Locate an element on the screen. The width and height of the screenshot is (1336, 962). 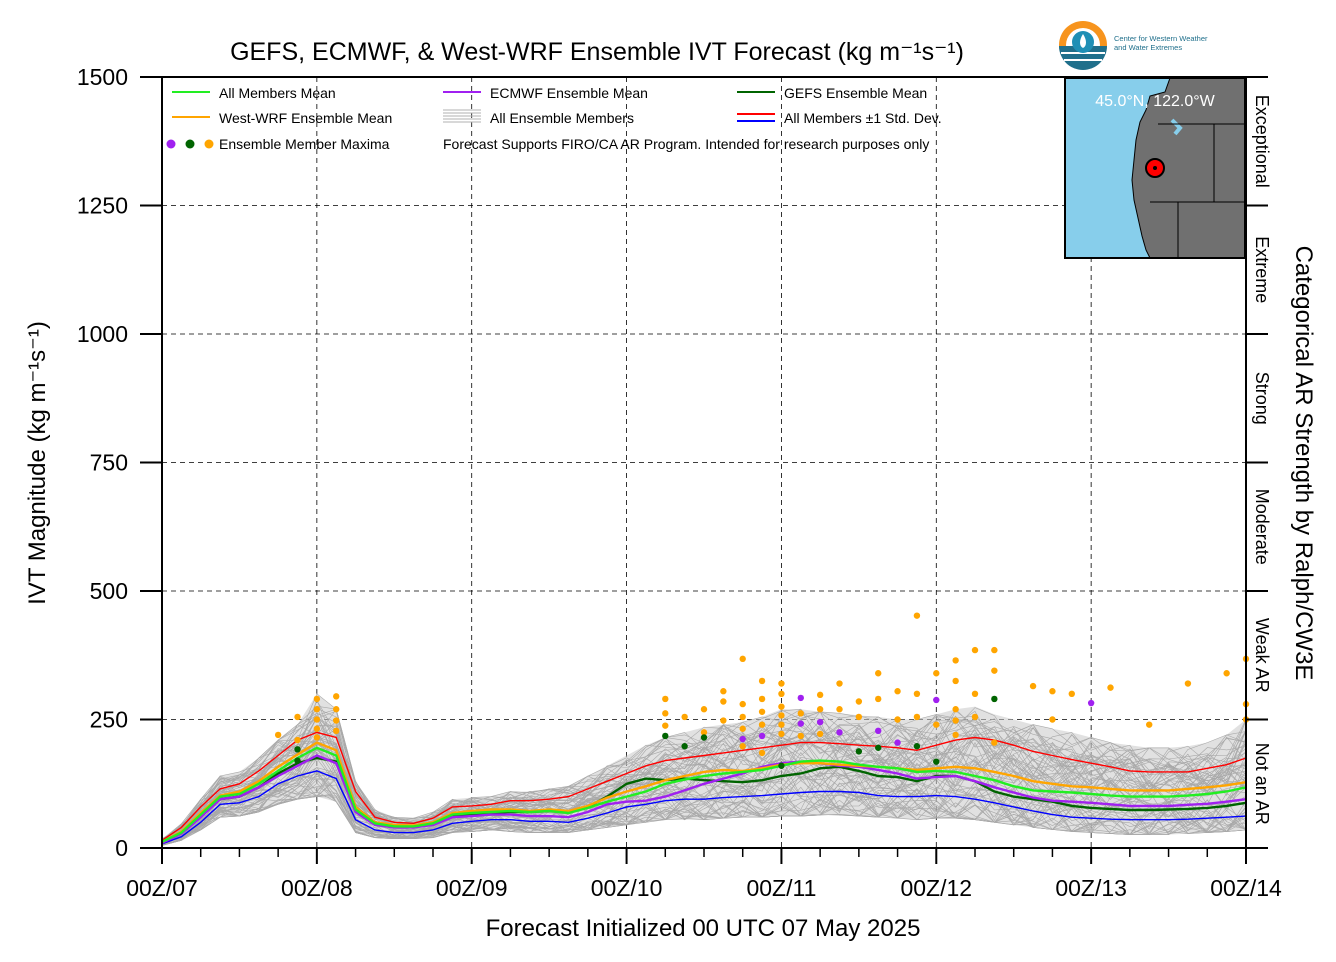
series-all-members-mean is located at coordinates (704, 794).